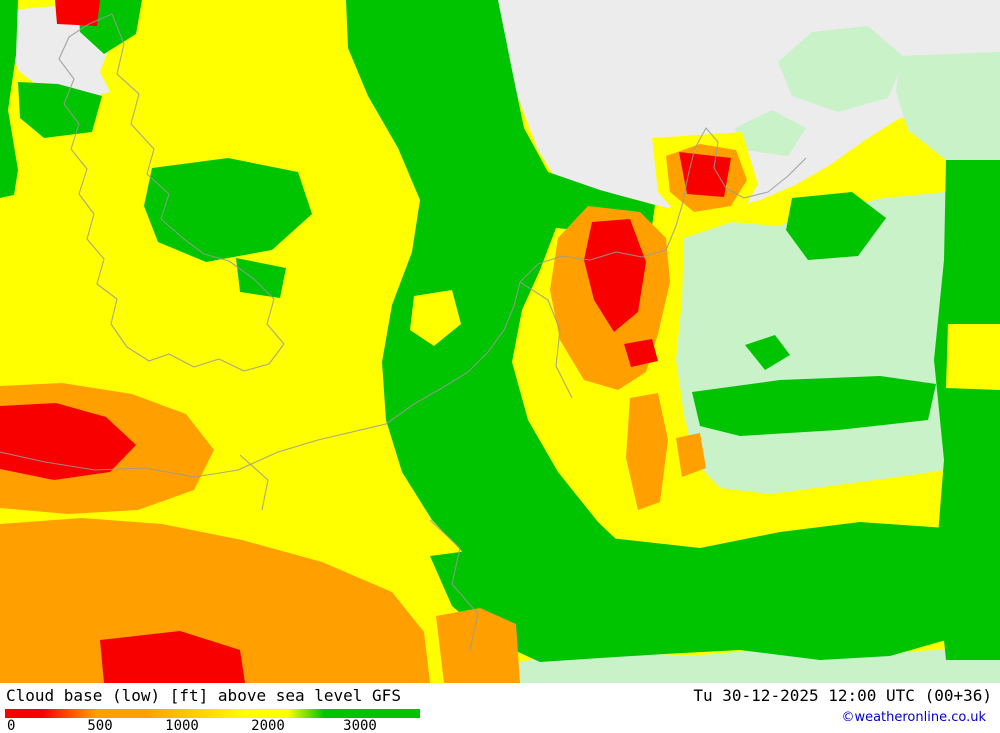 Image resolution: width=1000 pixels, height=733 pixels. I want to click on copyright-link: ©weatheronline.co.uk, so click(913, 717).